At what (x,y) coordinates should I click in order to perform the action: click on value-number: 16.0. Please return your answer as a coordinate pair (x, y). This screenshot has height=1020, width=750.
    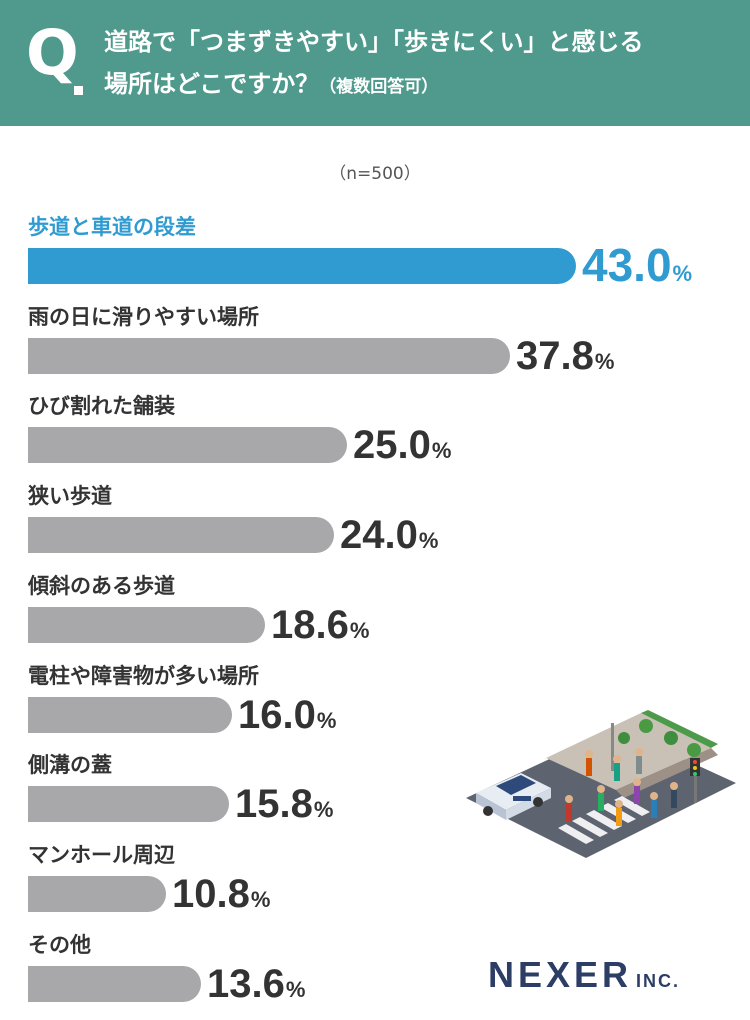
    Looking at the image, I should click on (277, 715).